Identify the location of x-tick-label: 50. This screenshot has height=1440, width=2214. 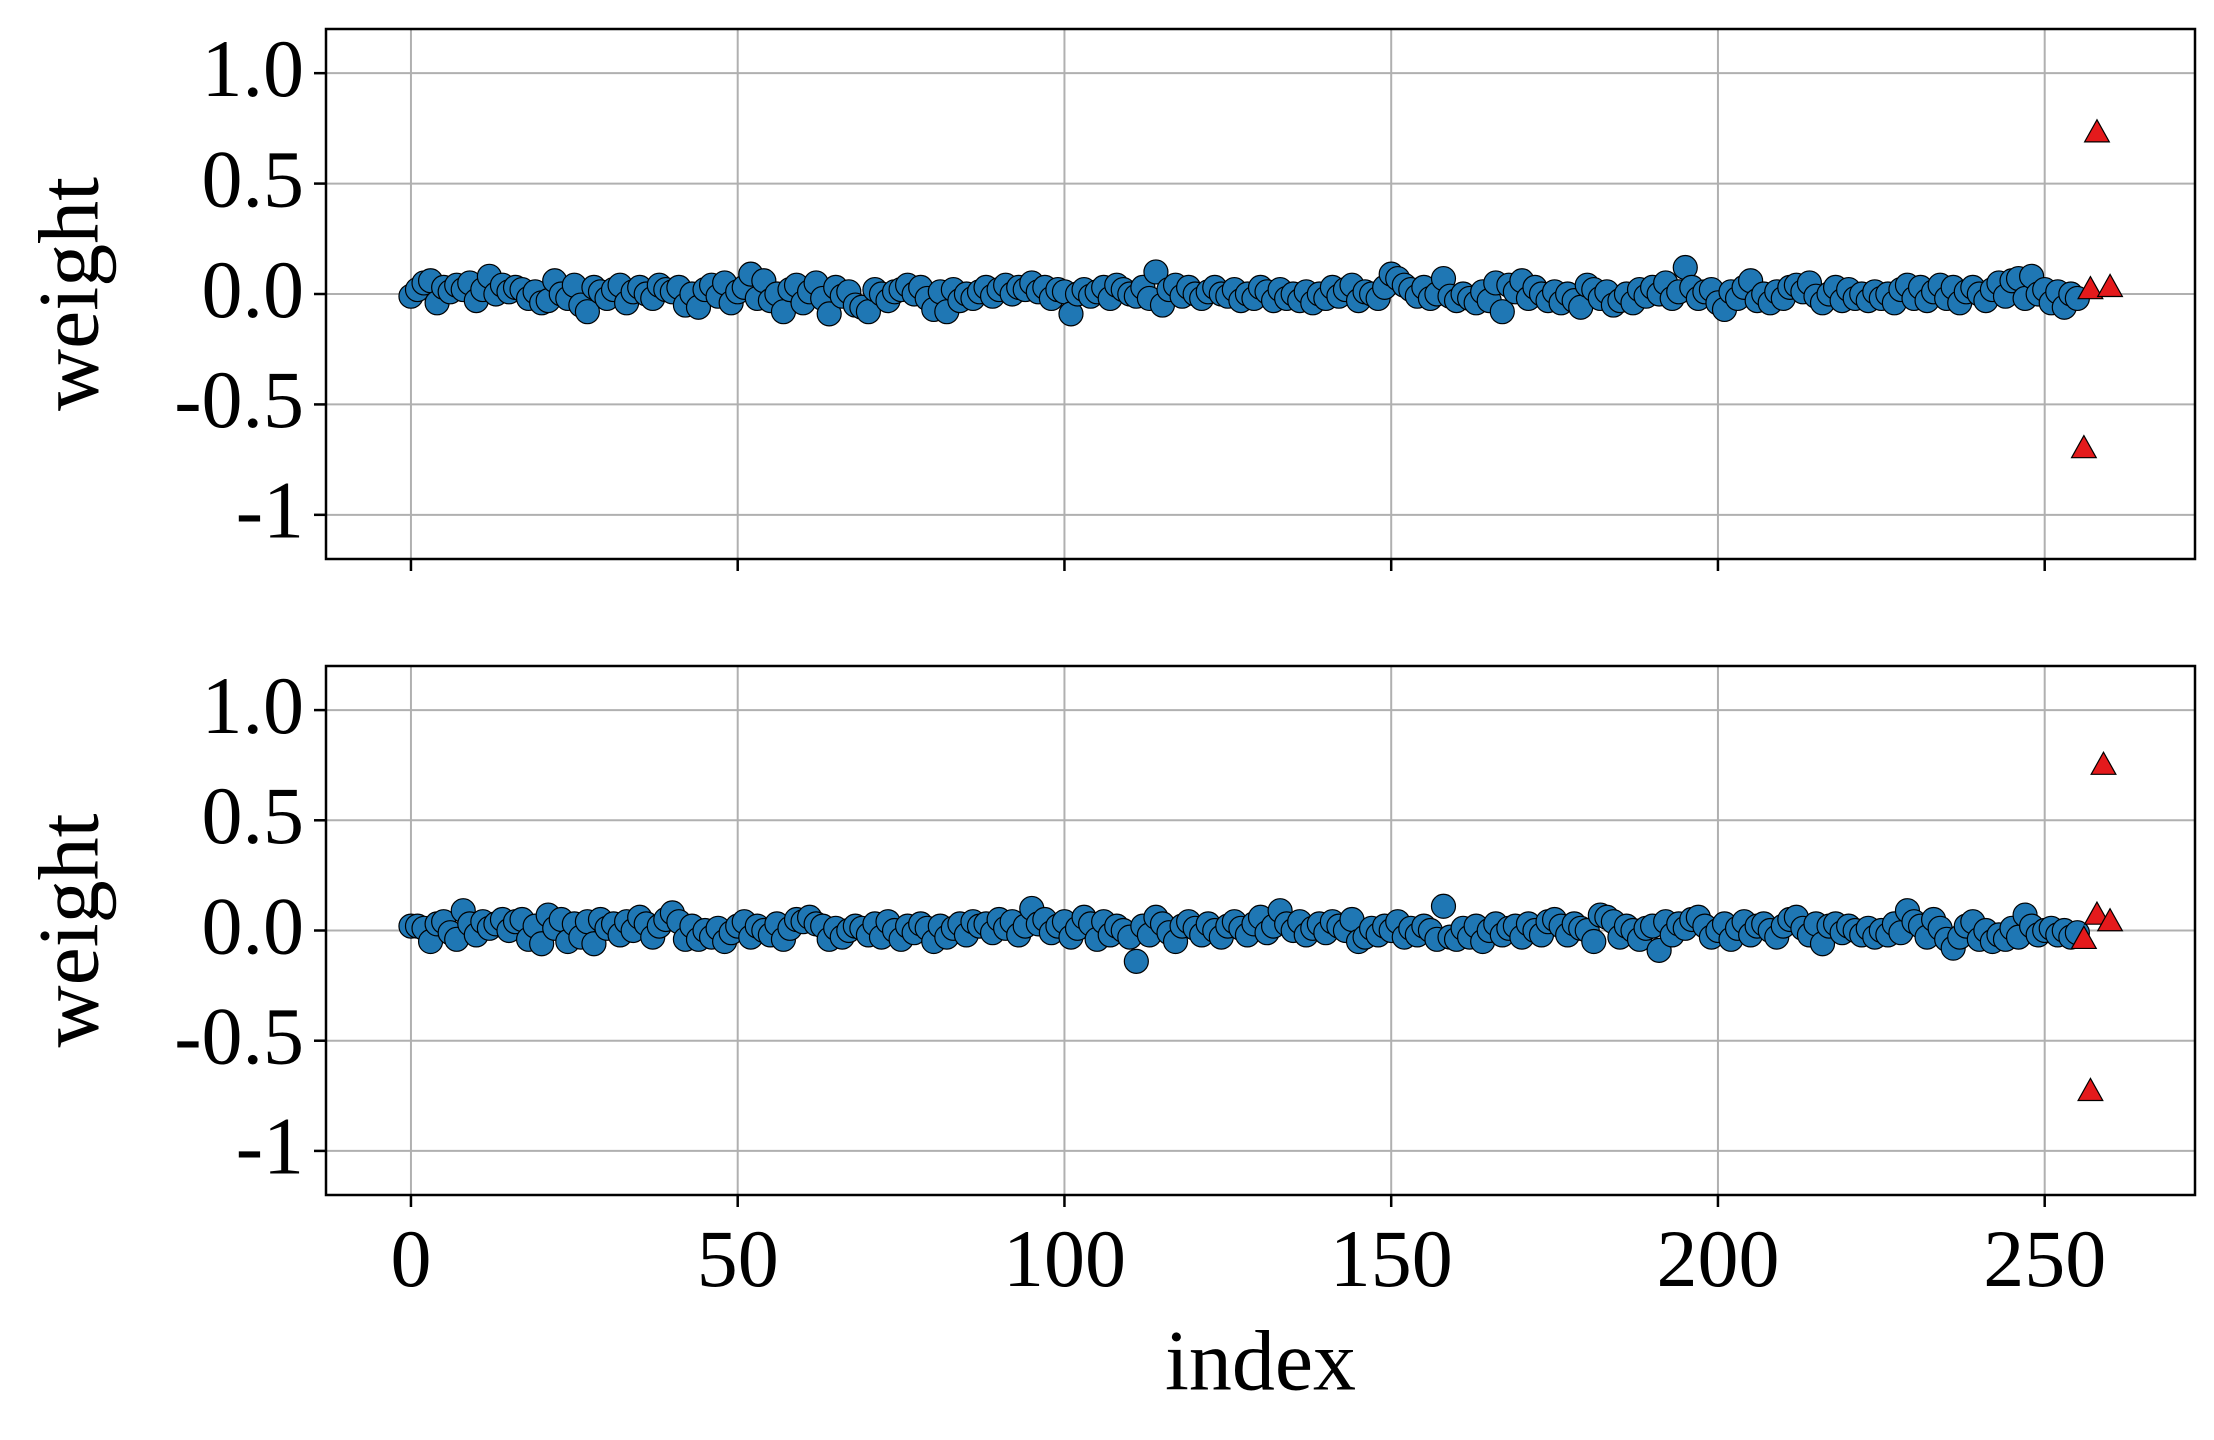
(738, 1258).